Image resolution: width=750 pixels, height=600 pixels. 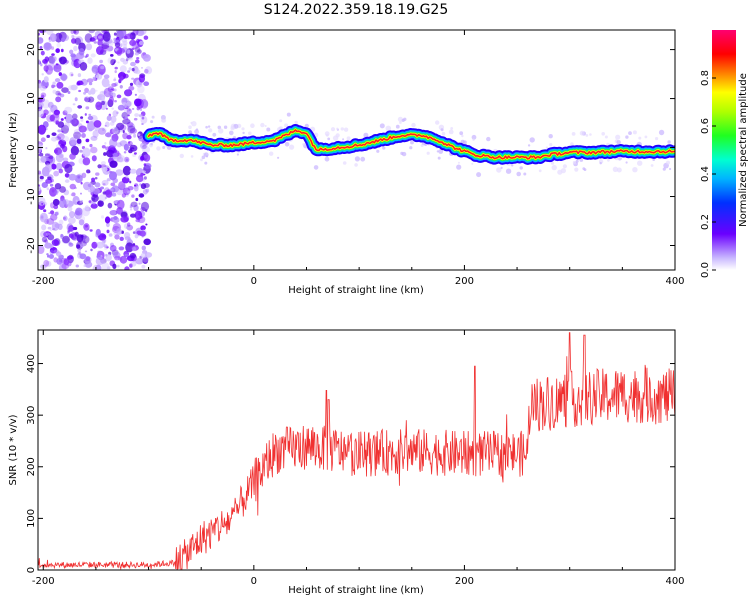 I want to click on figure-title: S124.2022.359.18.19.G25, so click(x=356, y=10).